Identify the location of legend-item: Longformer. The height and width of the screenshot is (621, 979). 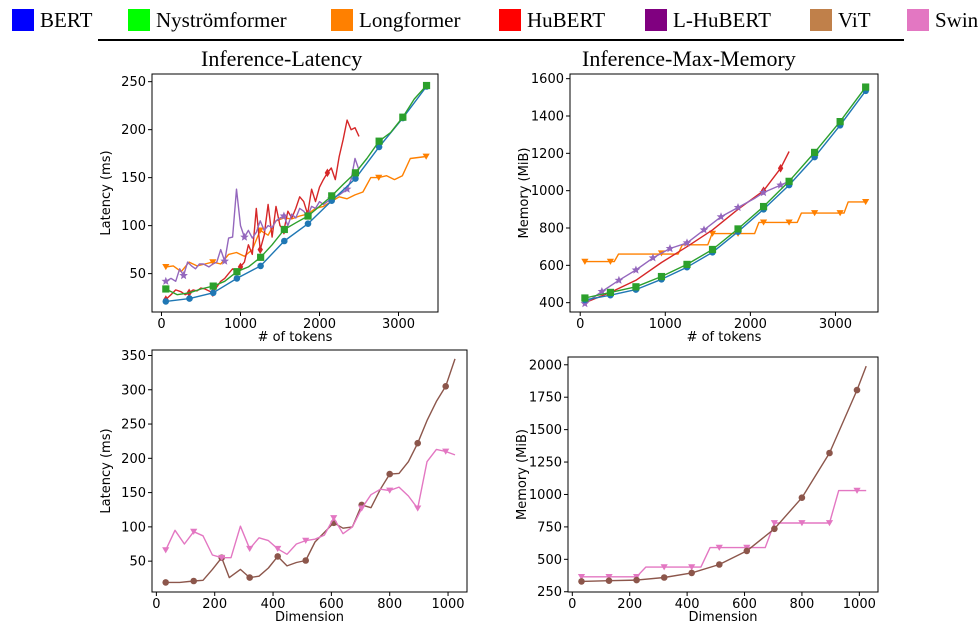
(395, 20).